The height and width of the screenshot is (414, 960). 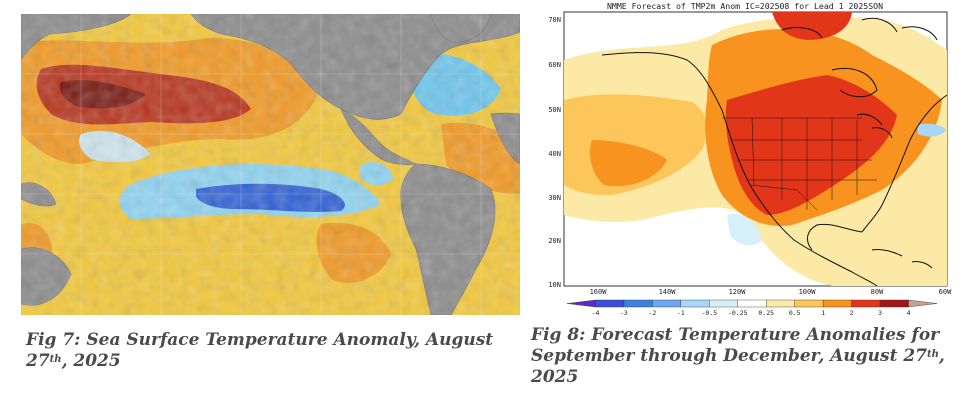 I want to click on east-coast-coastline, so click(x=904, y=163).